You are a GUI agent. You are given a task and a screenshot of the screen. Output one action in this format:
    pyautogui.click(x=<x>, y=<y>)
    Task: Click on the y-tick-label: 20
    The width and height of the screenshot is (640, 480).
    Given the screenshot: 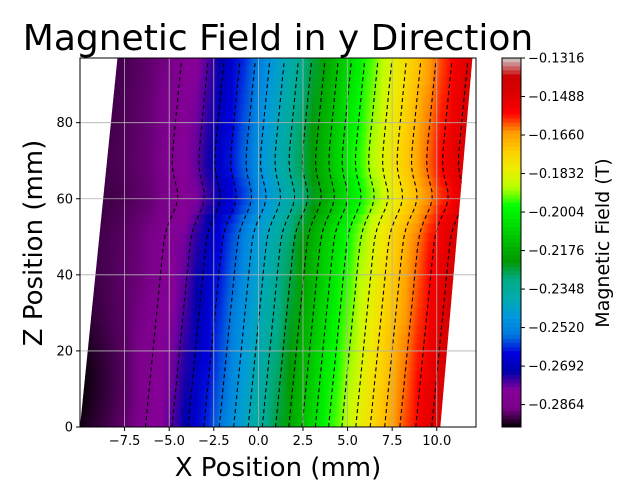 What is the action you would take?
    pyautogui.click(x=64, y=351)
    